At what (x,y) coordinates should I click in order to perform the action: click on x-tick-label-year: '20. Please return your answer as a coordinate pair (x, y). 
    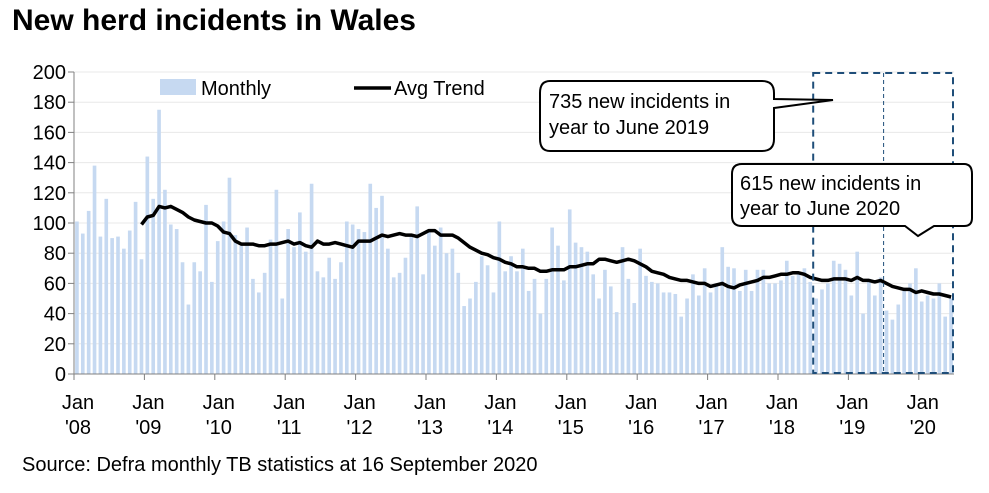
    Looking at the image, I should click on (923, 428).